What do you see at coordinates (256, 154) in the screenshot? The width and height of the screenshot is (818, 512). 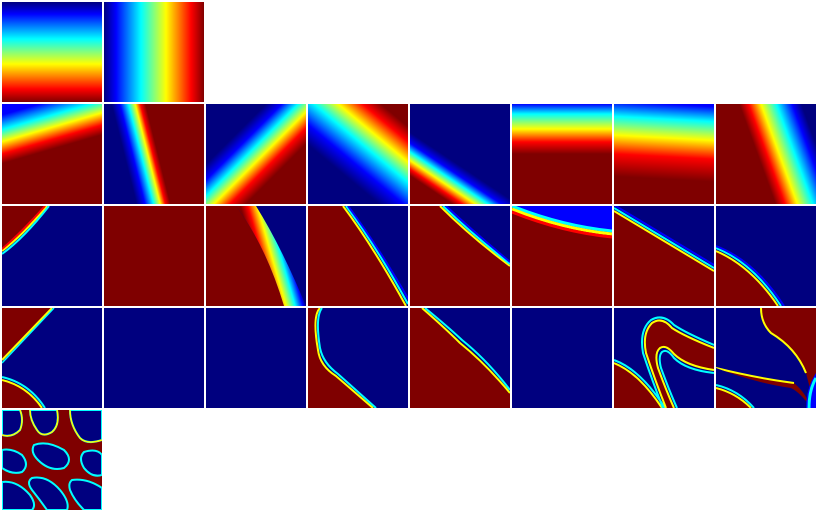 I see `tile-r2-c3` at bounding box center [256, 154].